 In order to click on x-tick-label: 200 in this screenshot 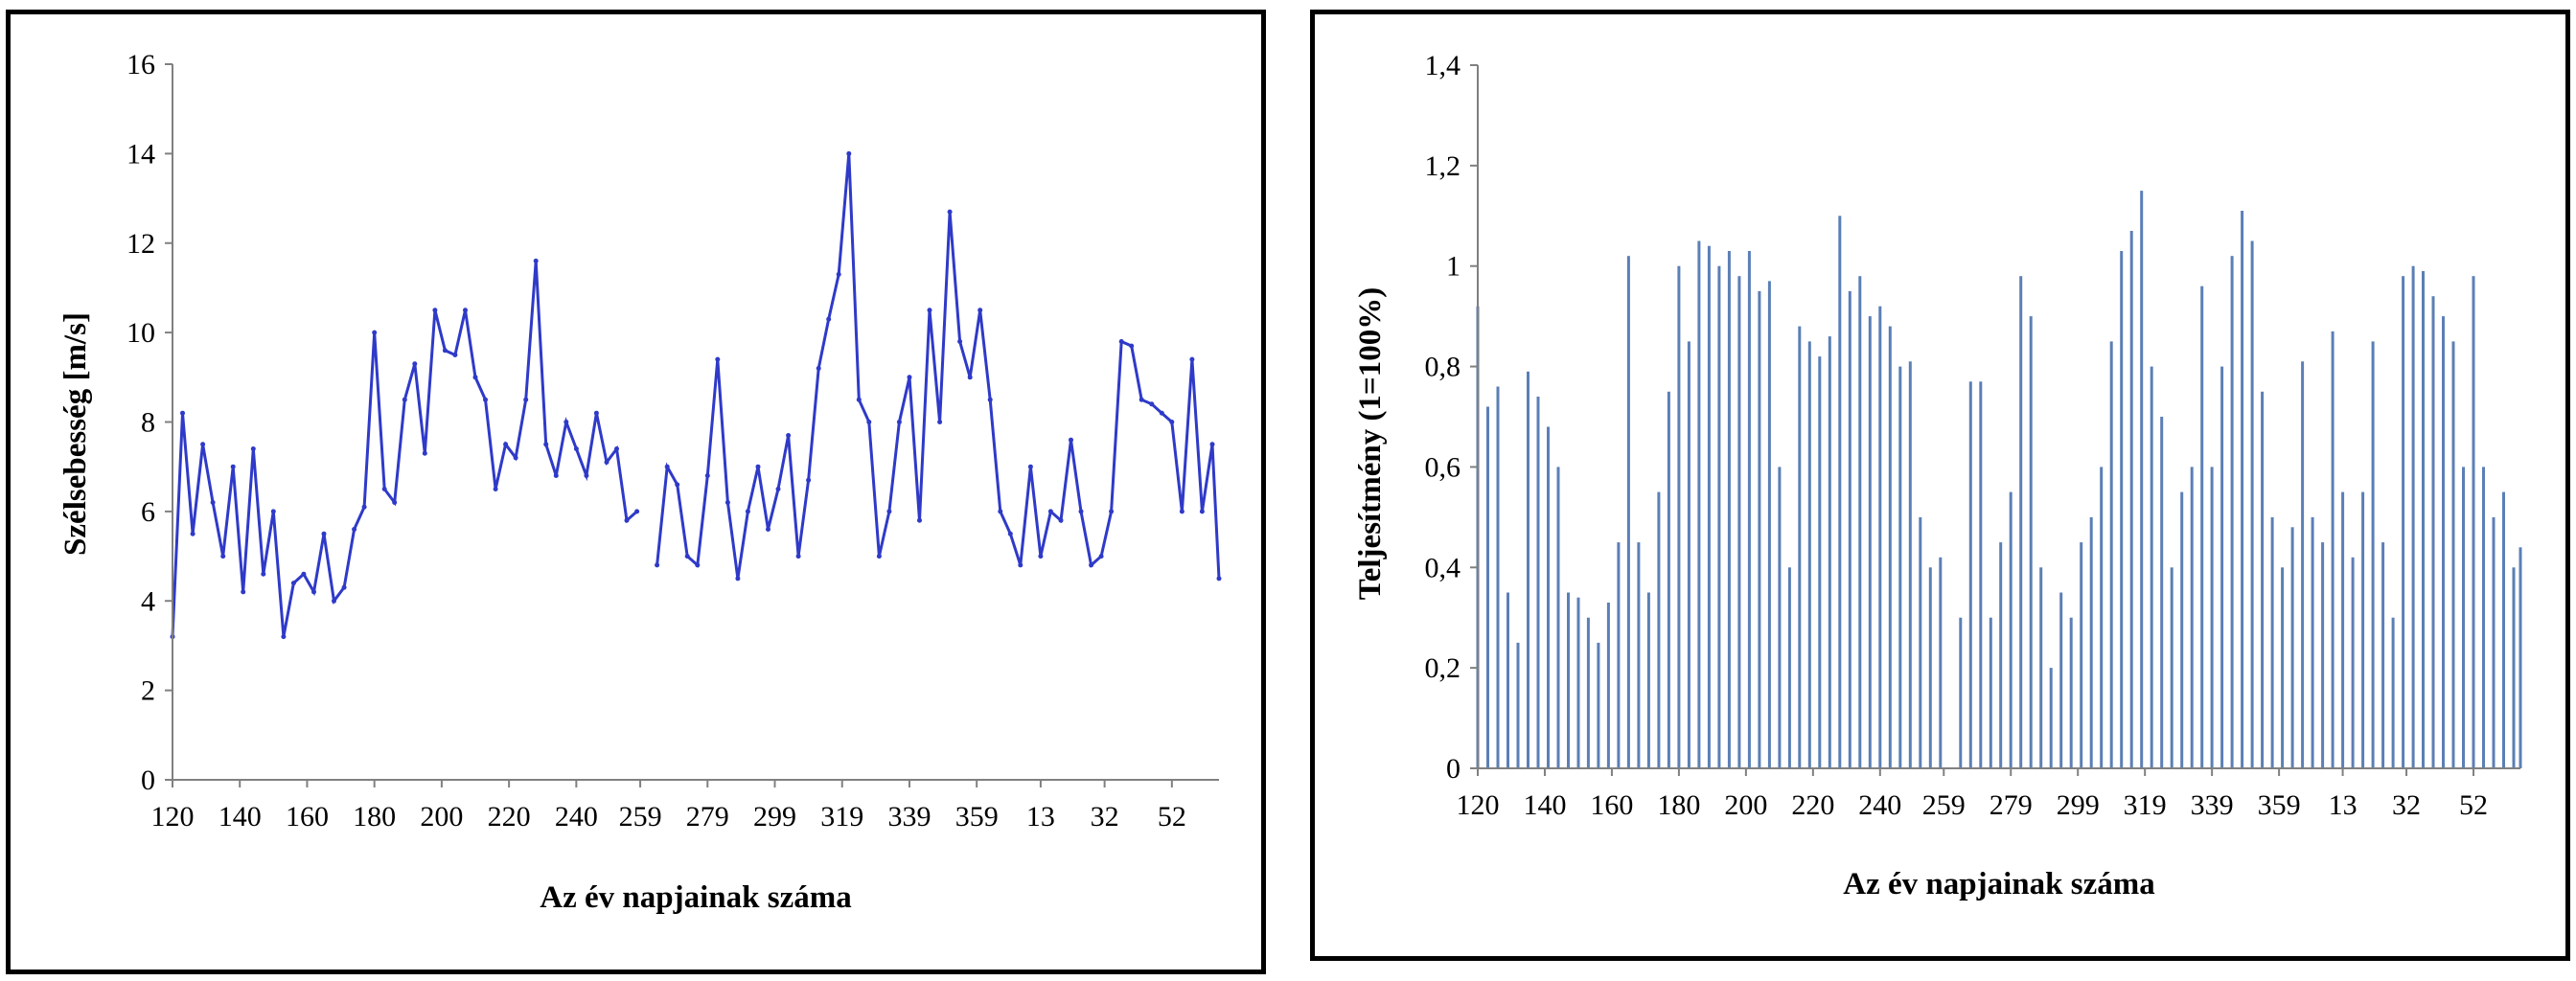, I will do `click(1745, 805)`.